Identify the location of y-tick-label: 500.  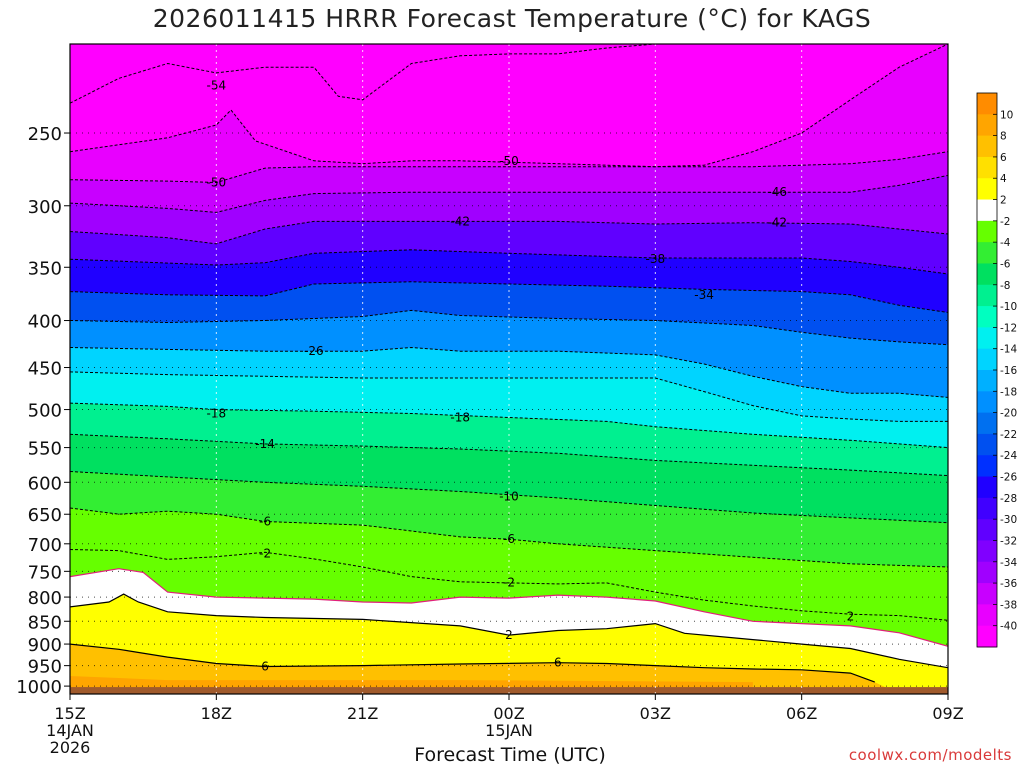
(45, 411).